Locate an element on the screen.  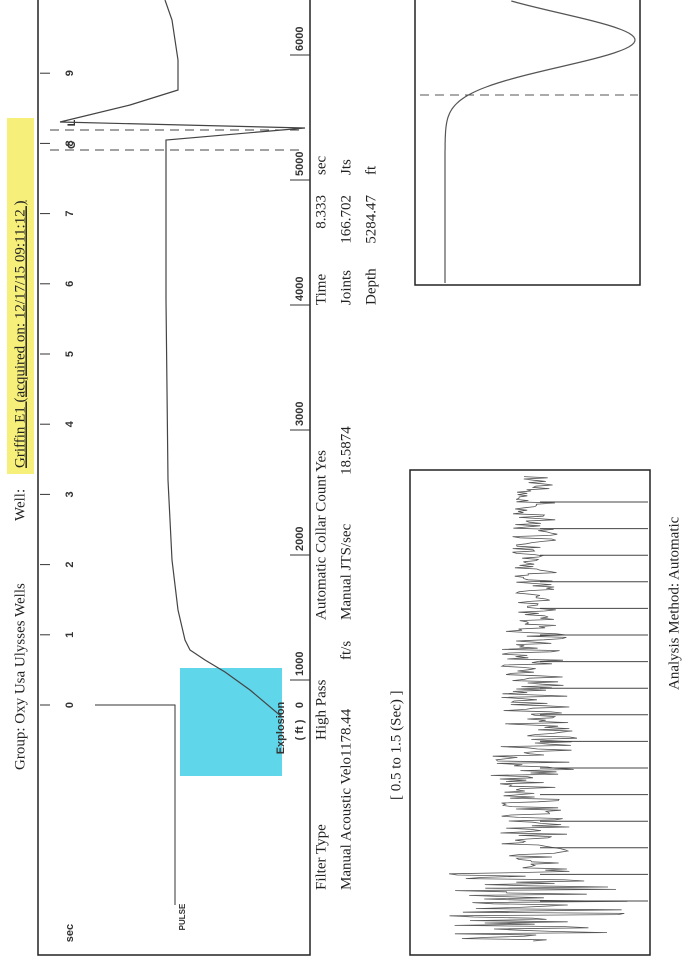
velocity: Manual Acoustic Velo1178.44 is located at coordinates (346, 799).